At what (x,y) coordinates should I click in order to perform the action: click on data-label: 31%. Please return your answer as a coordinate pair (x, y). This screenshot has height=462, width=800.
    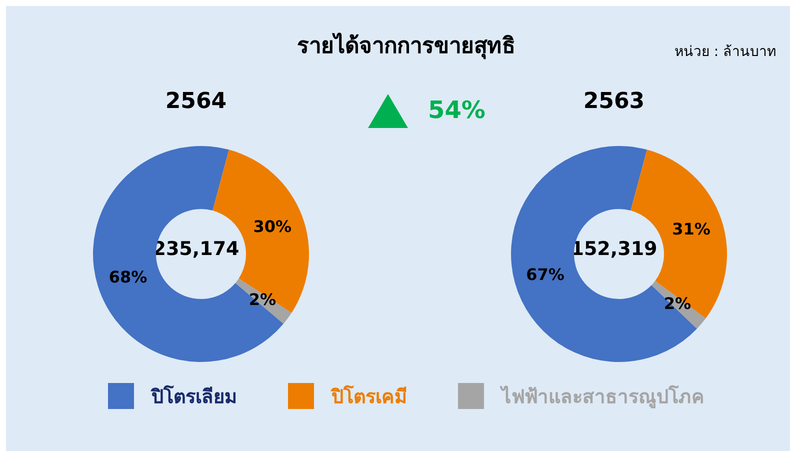
    Looking at the image, I should click on (691, 228).